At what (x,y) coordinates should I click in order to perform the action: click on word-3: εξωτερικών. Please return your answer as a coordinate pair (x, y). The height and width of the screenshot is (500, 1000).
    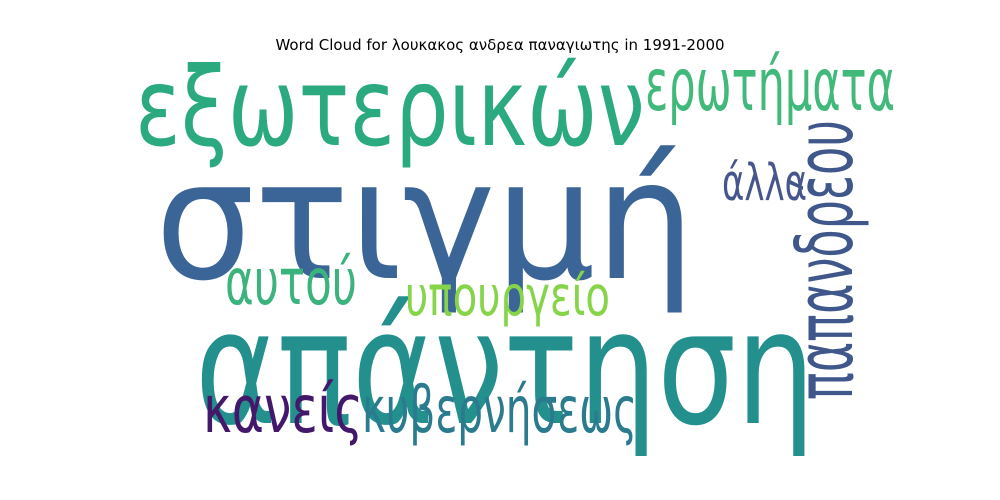
    Looking at the image, I should click on (390, 107).